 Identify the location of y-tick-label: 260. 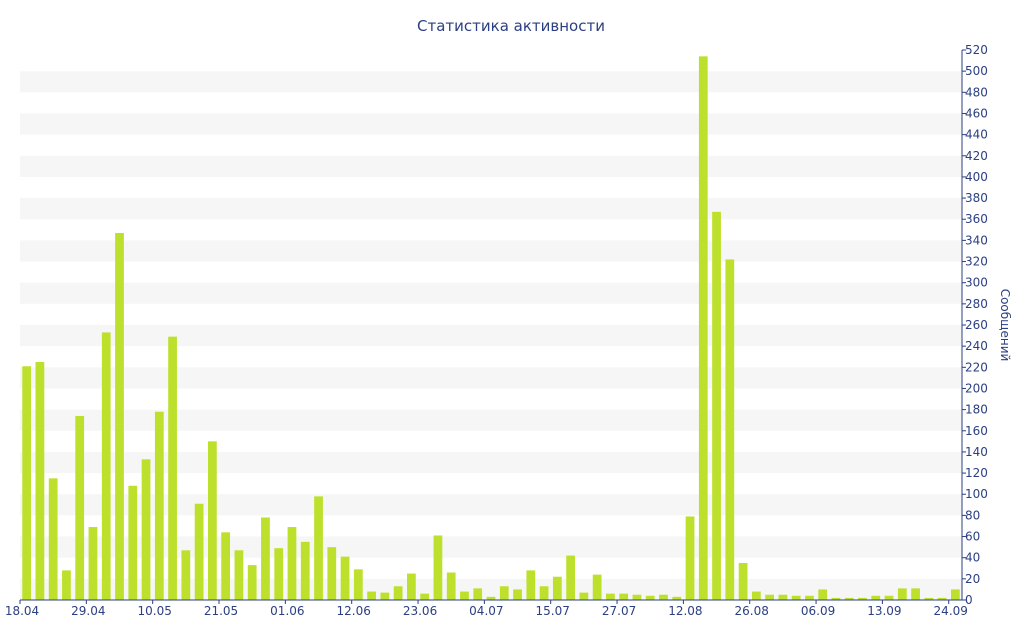
(976, 325).